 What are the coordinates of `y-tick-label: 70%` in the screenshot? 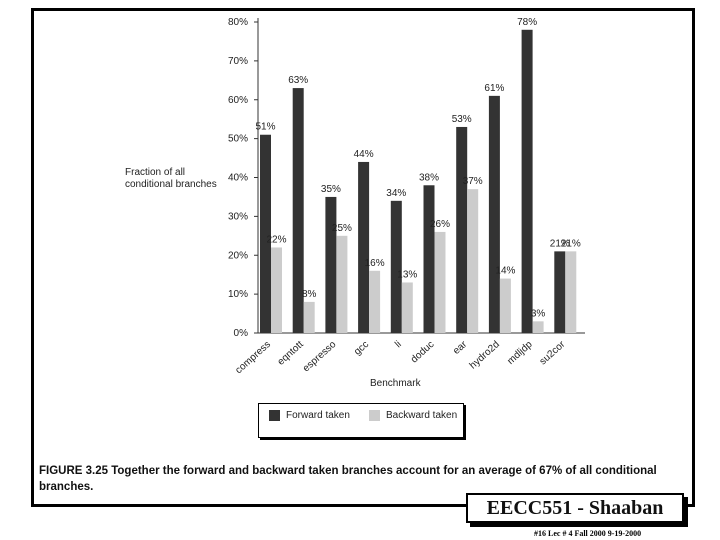 It's located at (238, 61).